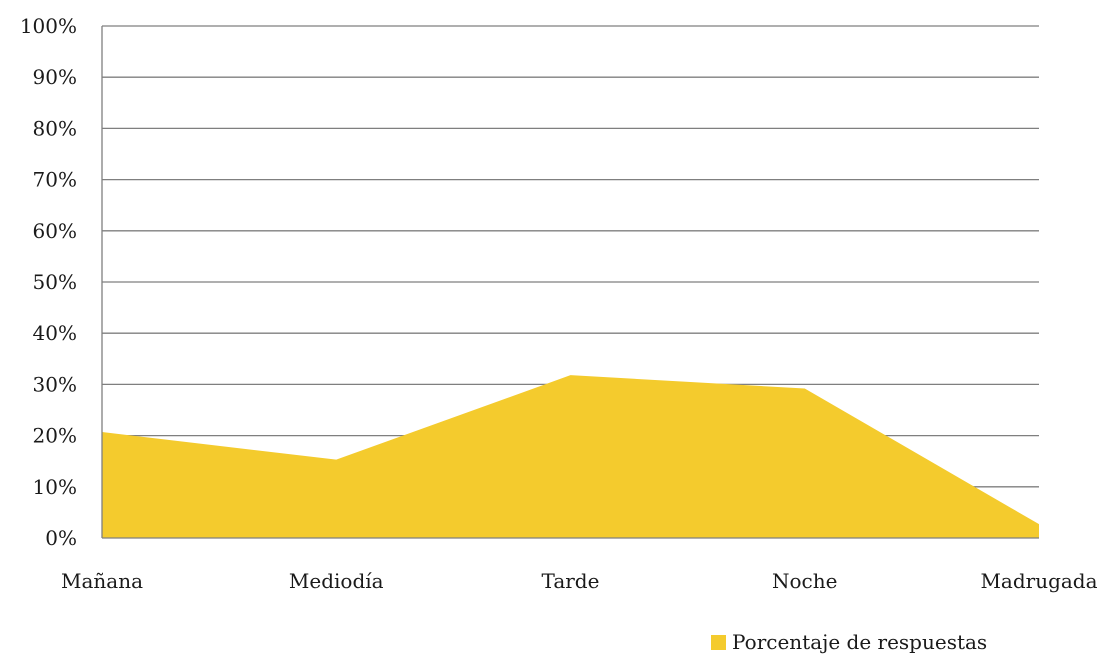 The height and width of the screenshot is (668, 1112). What do you see at coordinates (55, 77) in the screenshot?
I see `y-tick-label: 90%` at bounding box center [55, 77].